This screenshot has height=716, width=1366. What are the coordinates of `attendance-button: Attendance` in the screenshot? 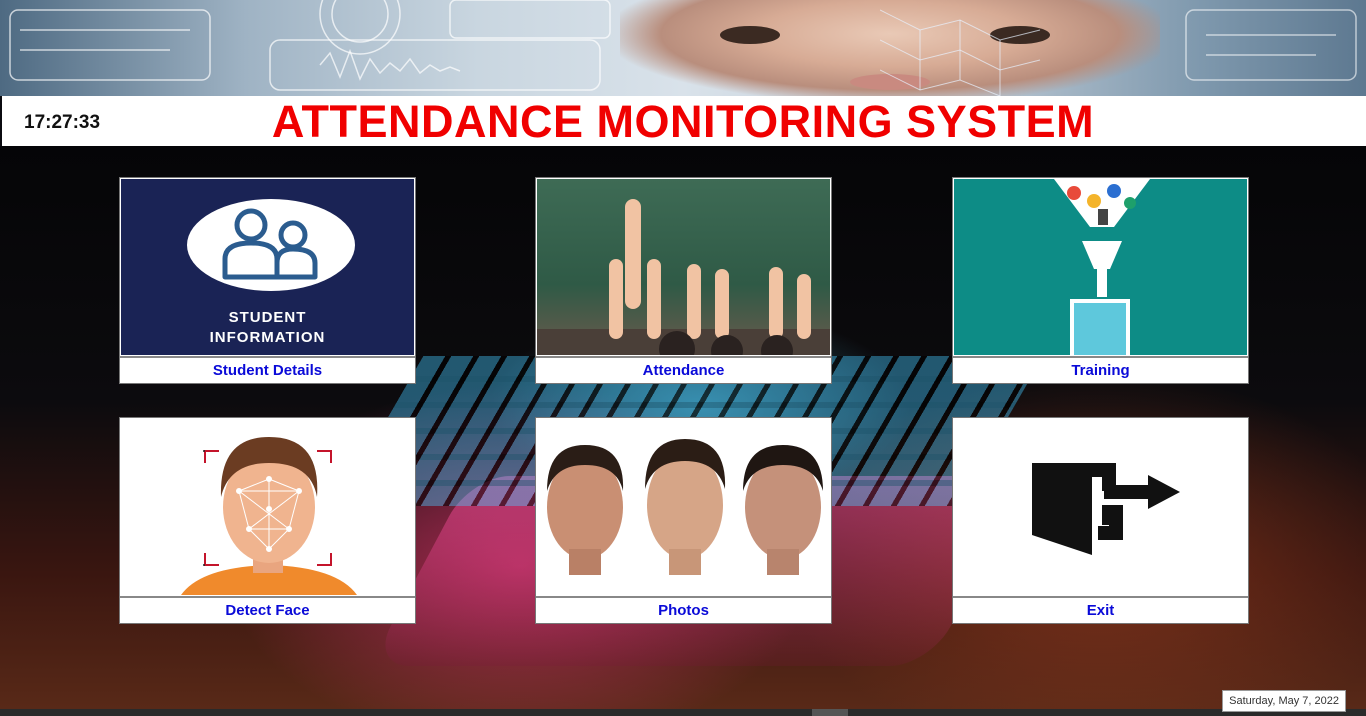 It's located at (683, 280).